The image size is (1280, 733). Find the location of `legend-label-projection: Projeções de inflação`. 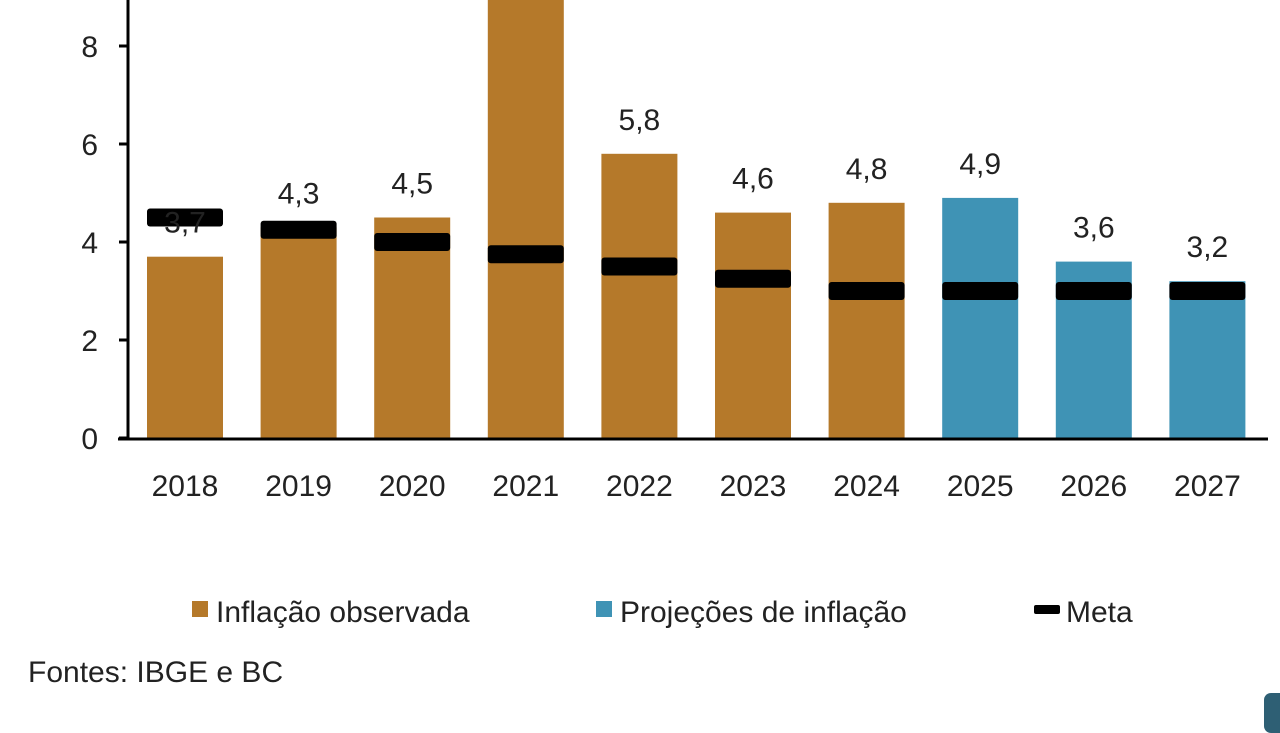

legend-label-projection: Projeções de inflação is located at coordinates (763, 612).